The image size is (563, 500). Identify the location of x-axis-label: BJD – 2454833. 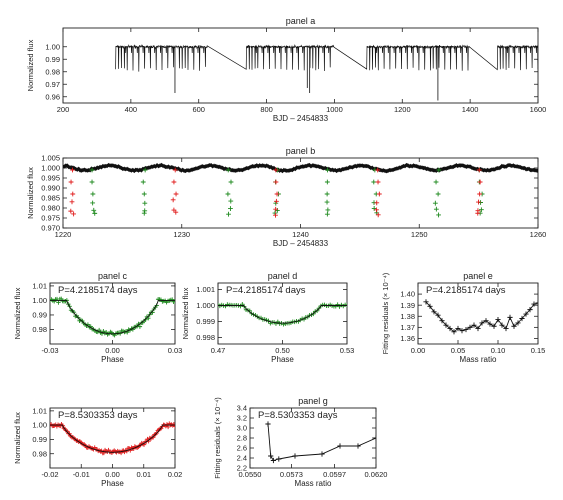
(301, 118).